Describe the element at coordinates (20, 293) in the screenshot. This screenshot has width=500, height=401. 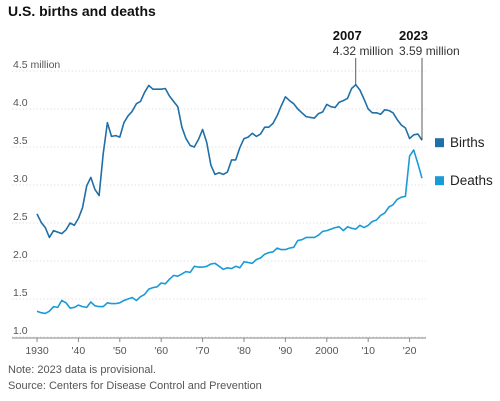
I see `y-tick-label: 1.5` at that location.